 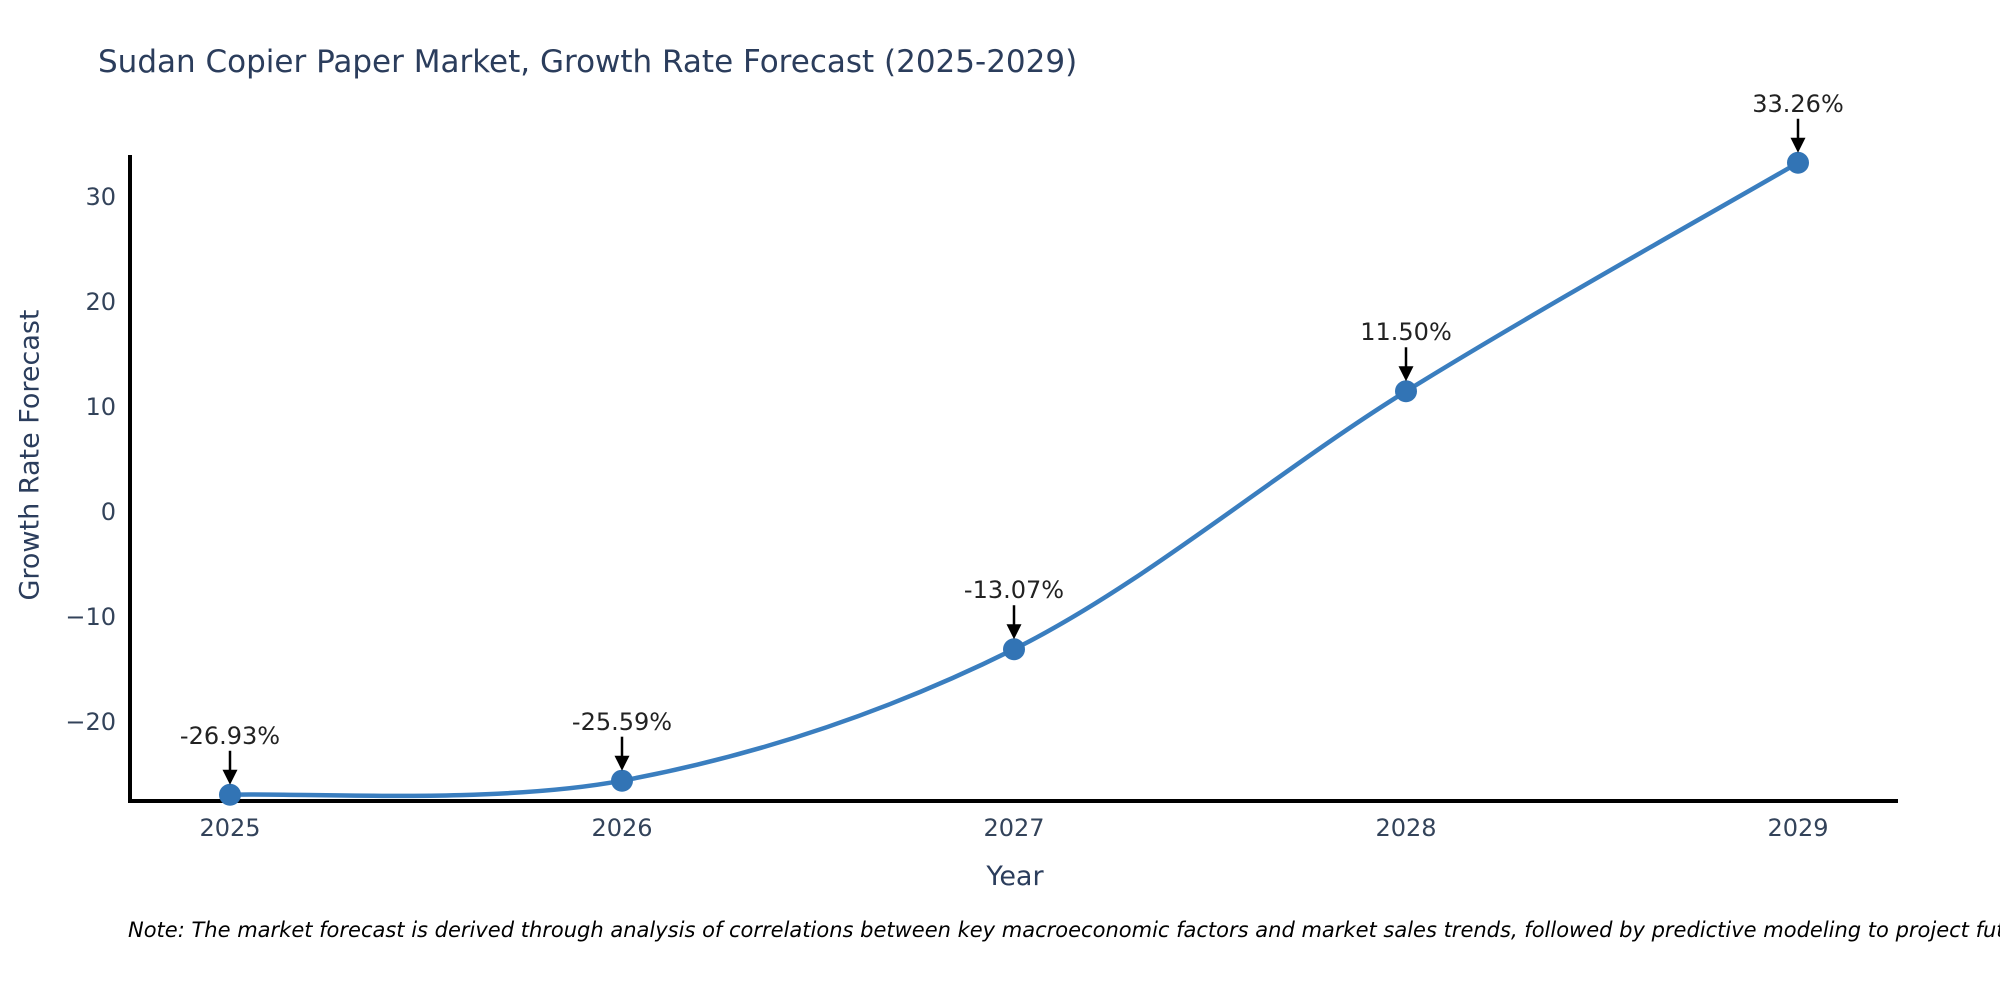 What do you see at coordinates (90, 722) in the screenshot?
I see `y-tick-label: −20` at bounding box center [90, 722].